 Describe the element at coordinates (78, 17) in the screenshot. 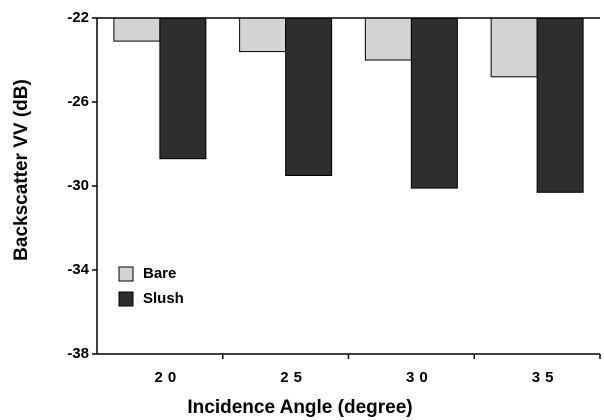

I see `y-tick-label: -22` at that location.